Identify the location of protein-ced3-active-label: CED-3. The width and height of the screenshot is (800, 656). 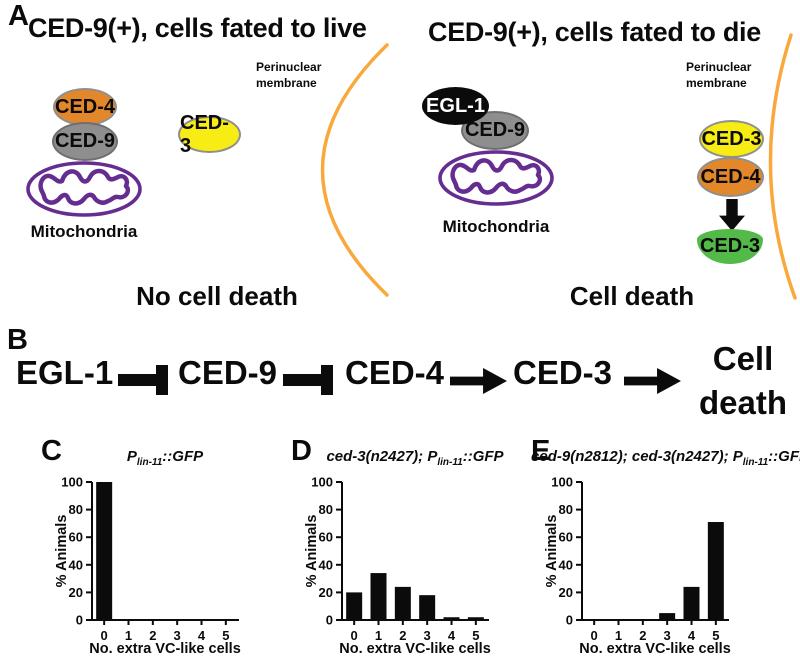
(729, 246).